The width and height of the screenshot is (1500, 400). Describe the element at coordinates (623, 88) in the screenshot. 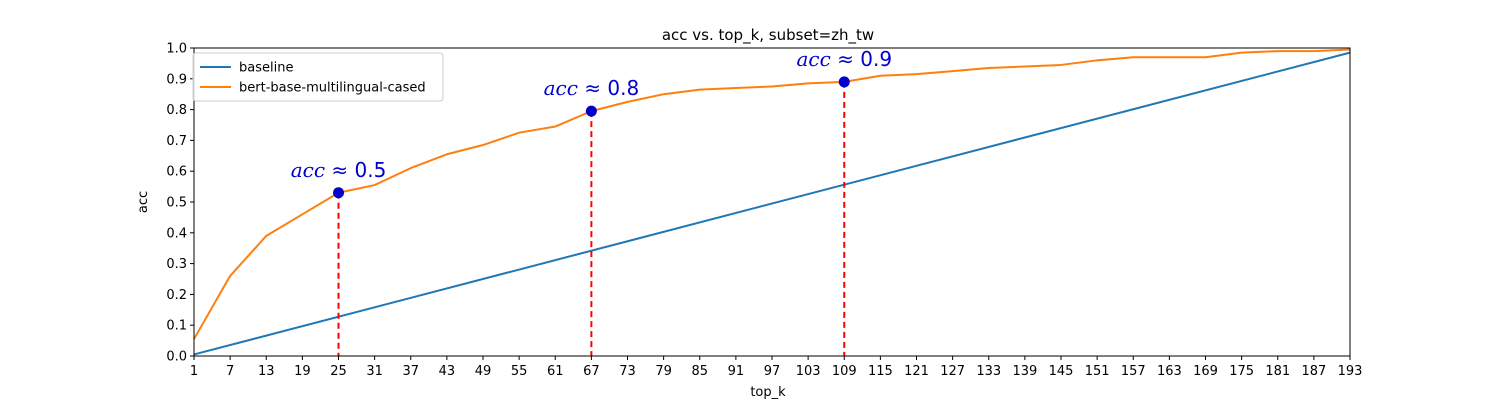

I see `annotation-value: 0.8` at that location.